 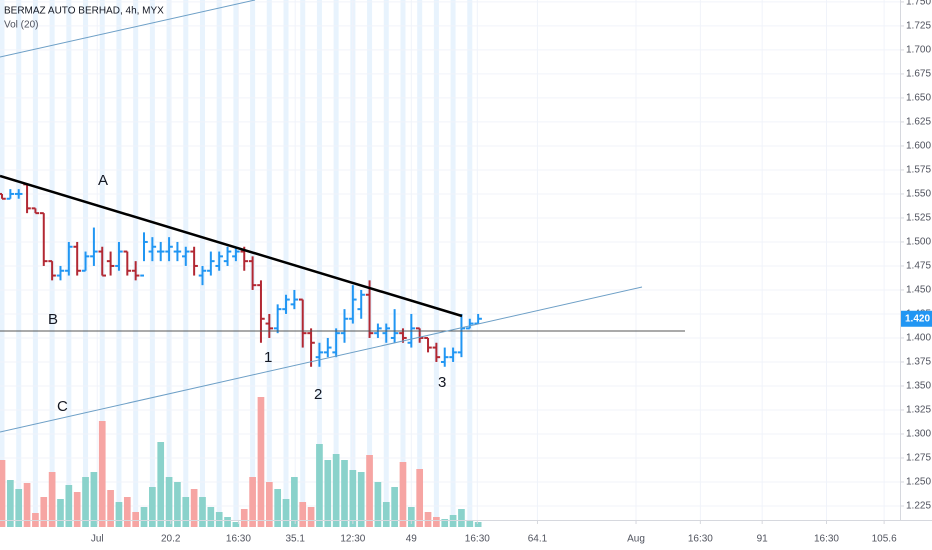 I want to click on annotation: 2, so click(x=318, y=394).